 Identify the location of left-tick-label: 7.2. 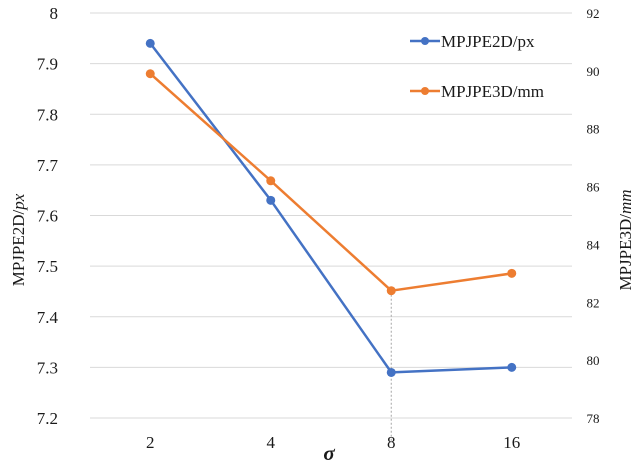
(47, 418).